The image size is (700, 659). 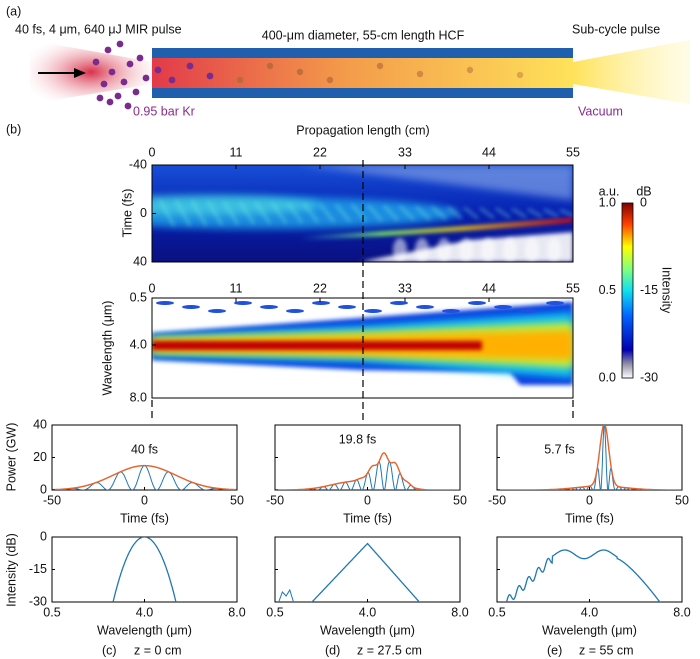 I want to click on map-core, so click(x=317, y=345).